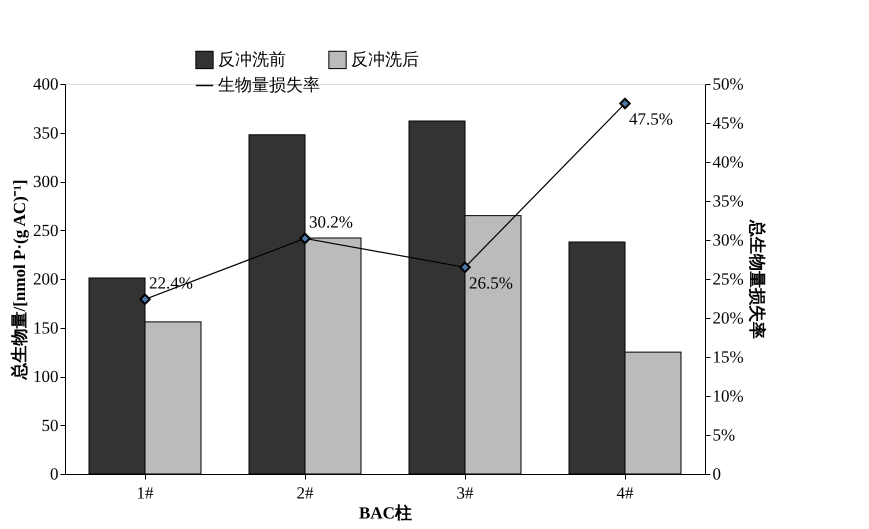 The image size is (869, 529). Describe the element at coordinates (724, 435) in the screenshot. I see `y2-tick-label: 5%` at that location.